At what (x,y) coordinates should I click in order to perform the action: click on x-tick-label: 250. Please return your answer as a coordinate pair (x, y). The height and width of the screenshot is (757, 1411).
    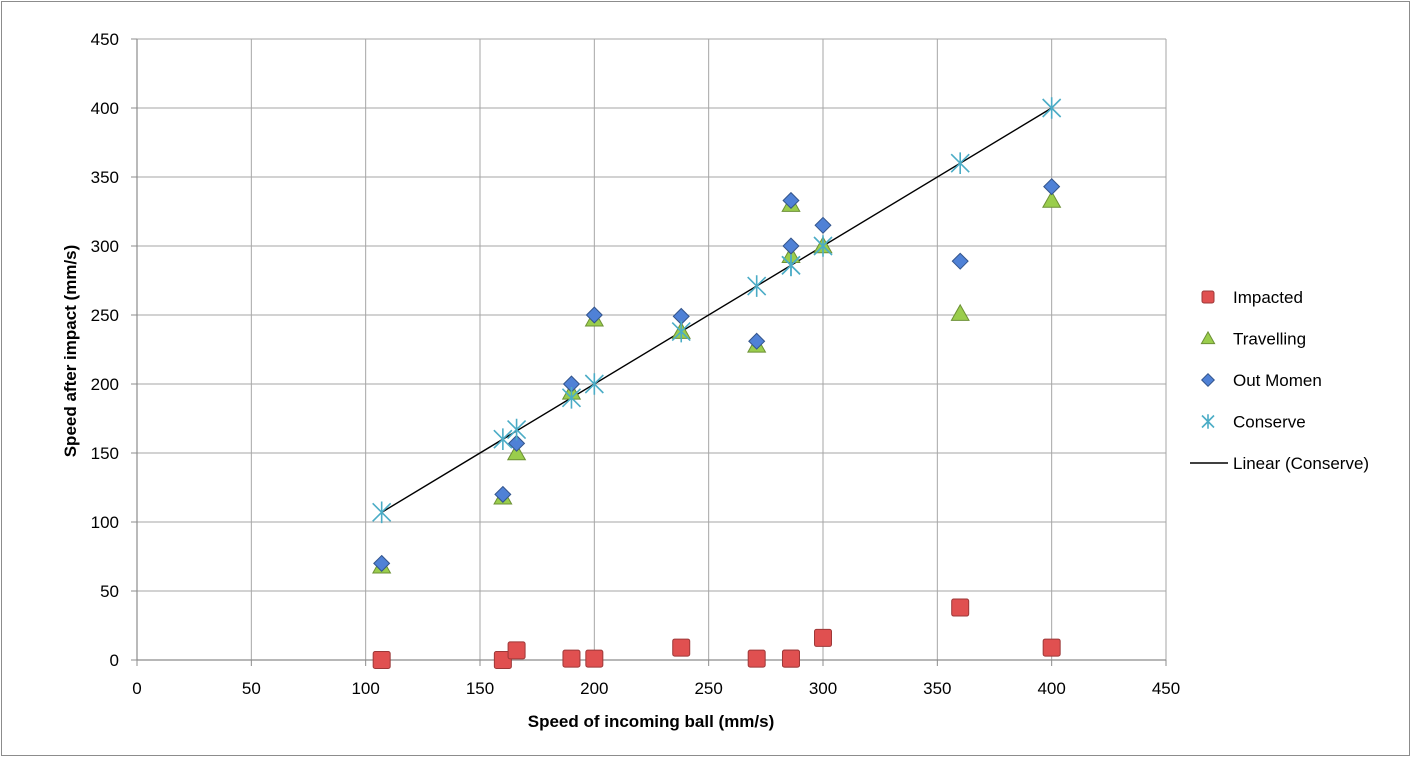
    Looking at the image, I should click on (708, 688).